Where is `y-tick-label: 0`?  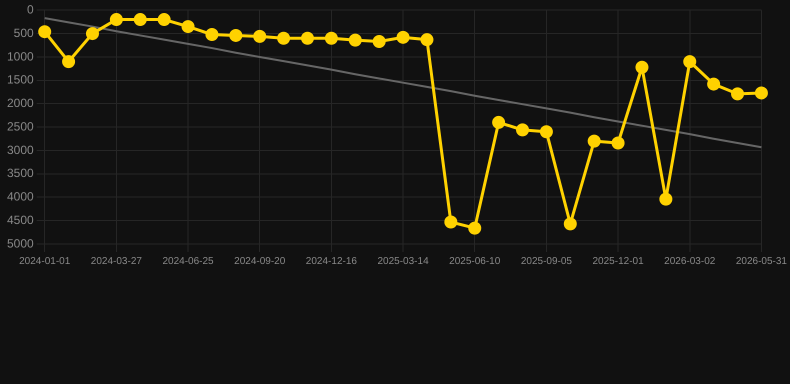 y-tick-label: 0 is located at coordinates (30, 9).